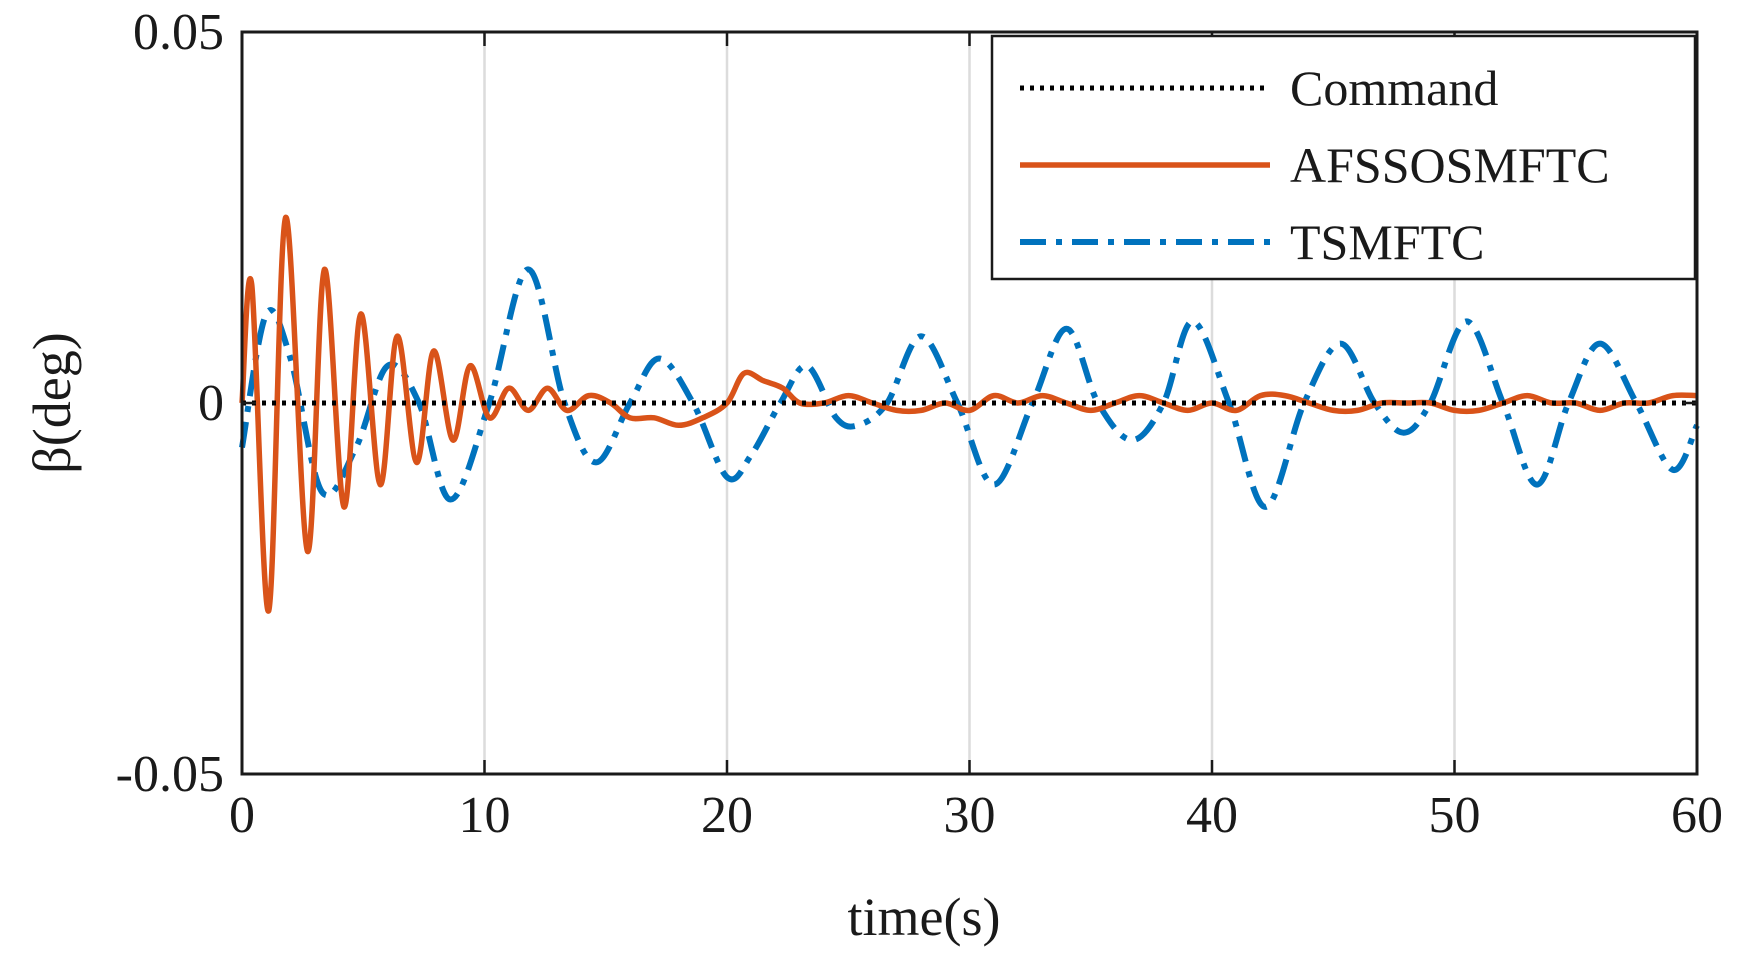 This screenshot has height=961, width=1746. What do you see at coordinates (1394, 88) in the screenshot?
I see `legend-label-command: Command` at bounding box center [1394, 88].